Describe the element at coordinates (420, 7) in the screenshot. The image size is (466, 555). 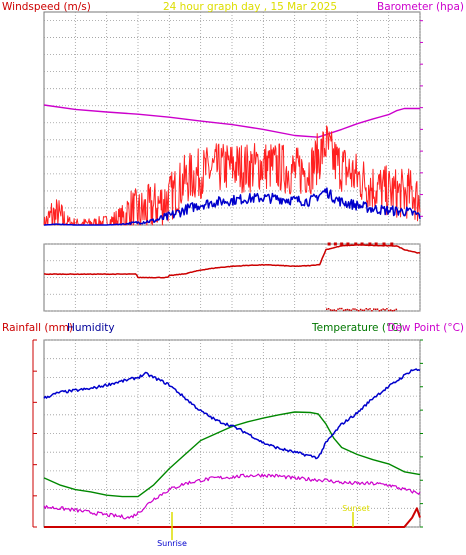
I see `barometer-axis-label: Barometer (hpa)` at that location.